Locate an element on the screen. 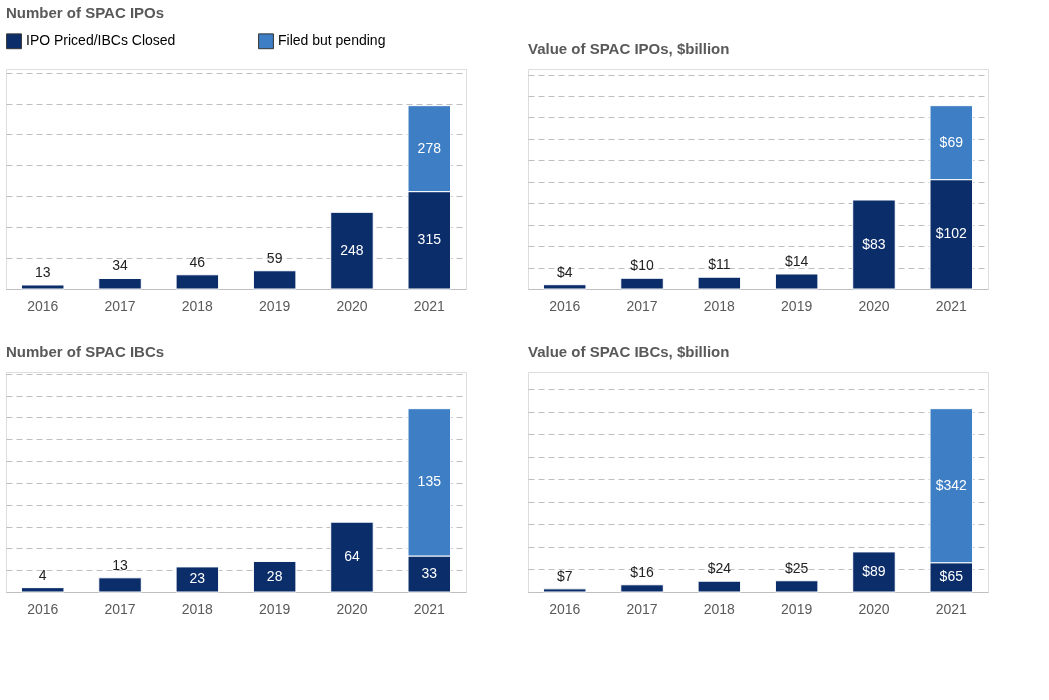 This screenshot has height=700, width=1049. data-label: 33 is located at coordinates (429, 572).